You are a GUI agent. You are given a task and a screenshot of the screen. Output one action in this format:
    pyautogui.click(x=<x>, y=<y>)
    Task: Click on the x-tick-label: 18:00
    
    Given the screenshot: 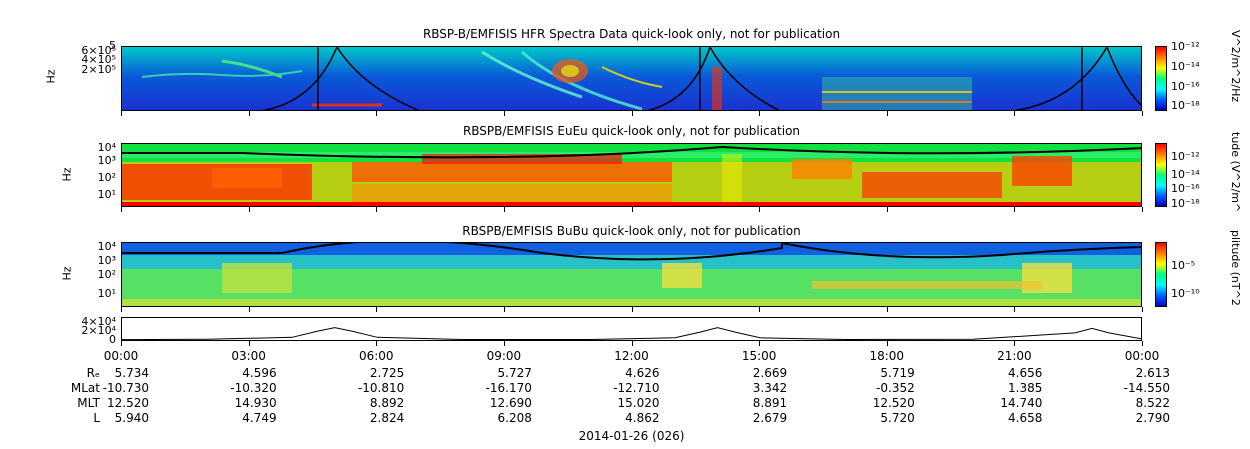 What is the action you would take?
    pyautogui.click(x=887, y=356)
    